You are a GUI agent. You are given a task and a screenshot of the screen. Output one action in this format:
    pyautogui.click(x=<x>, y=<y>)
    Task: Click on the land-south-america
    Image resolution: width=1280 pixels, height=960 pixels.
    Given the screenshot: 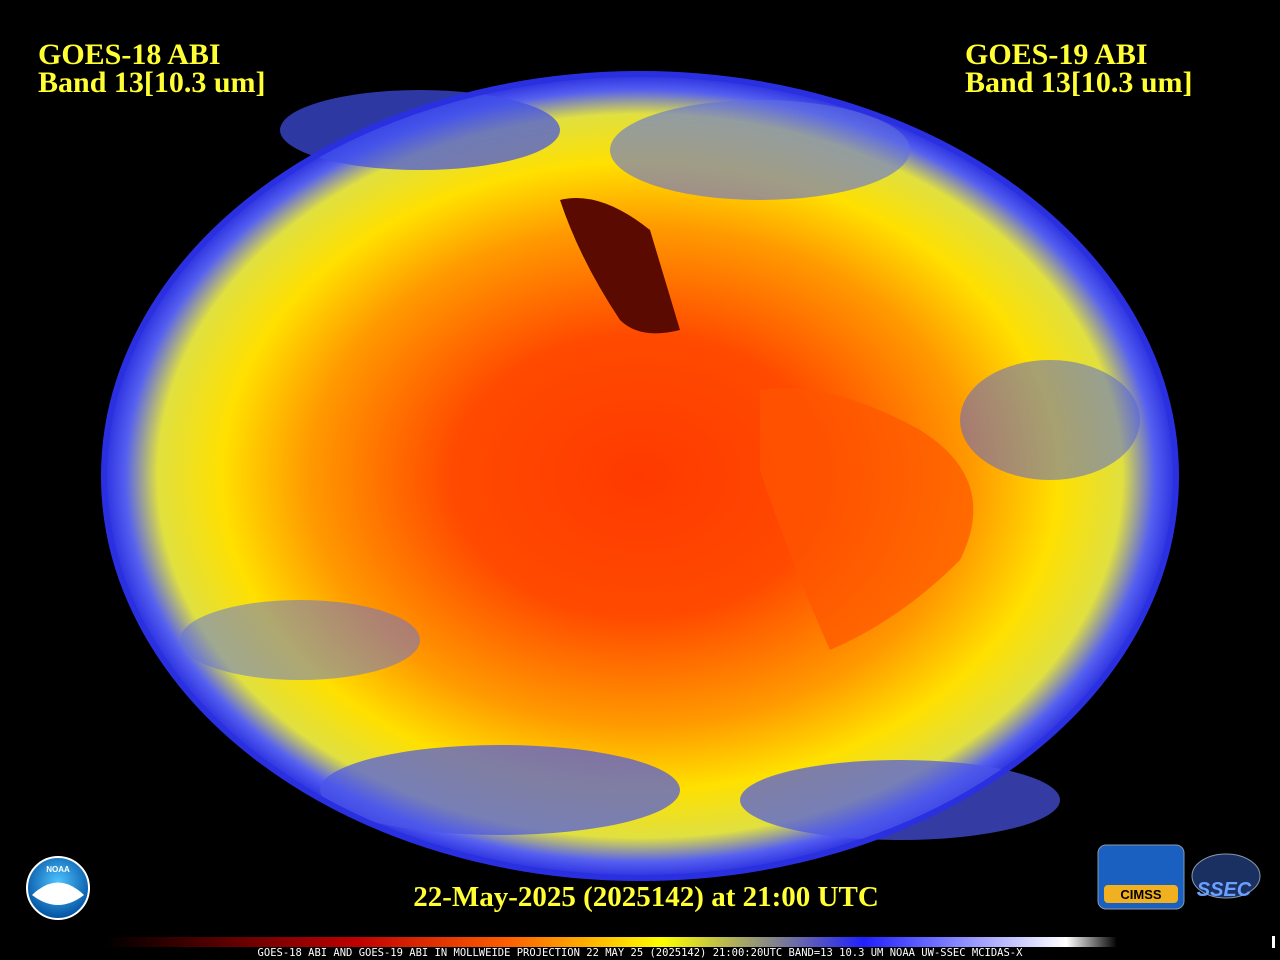 What is the action you would take?
    pyautogui.click(x=867, y=519)
    